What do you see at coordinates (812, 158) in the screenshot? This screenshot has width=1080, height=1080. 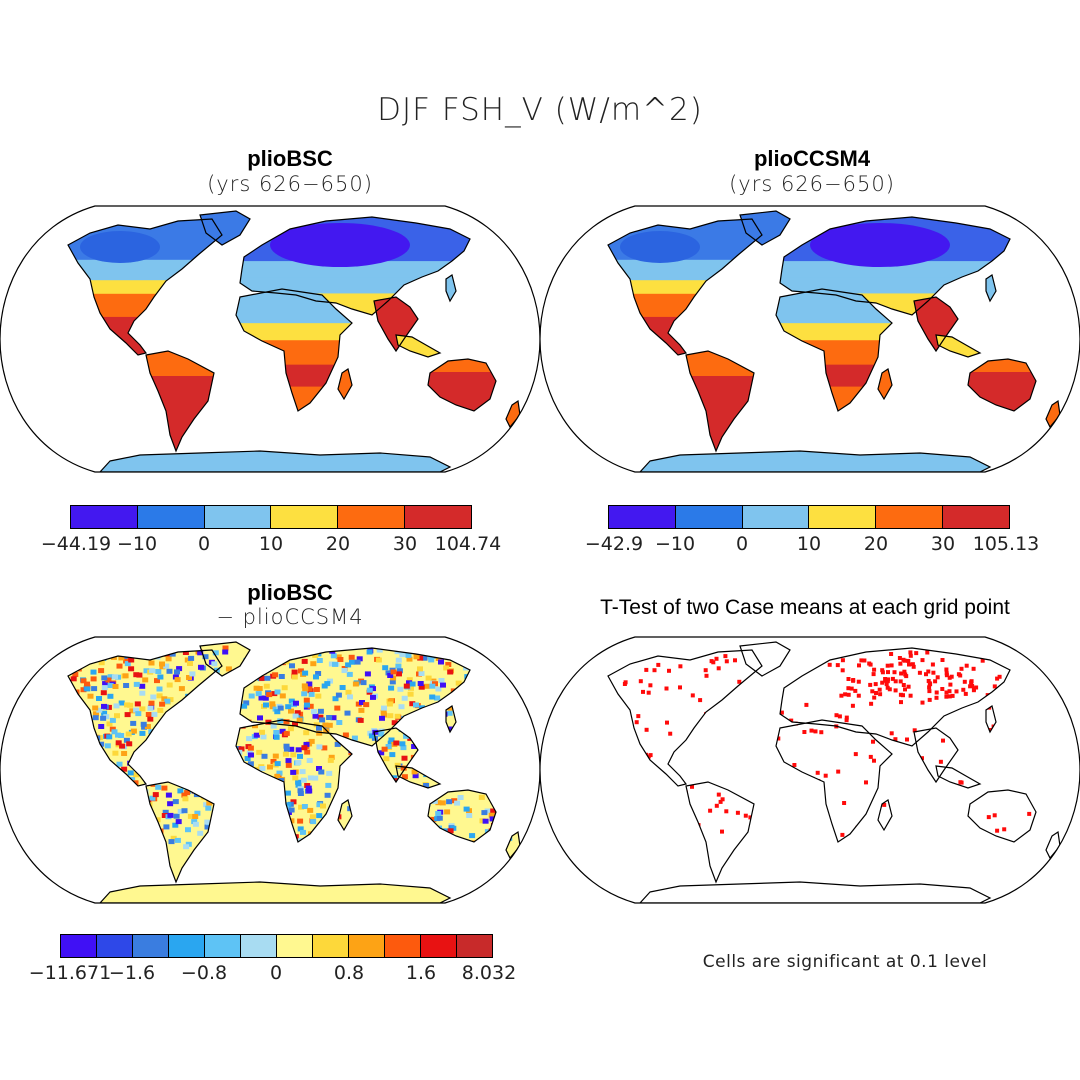 I see `panel2-title: plioCCSM4` at bounding box center [812, 158].